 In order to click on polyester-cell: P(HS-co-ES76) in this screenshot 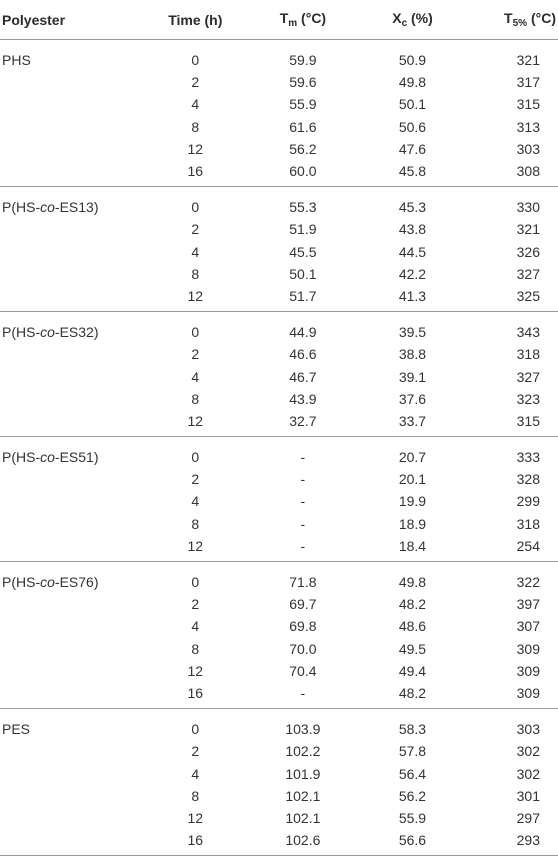, I will do `click(70, 582)`.